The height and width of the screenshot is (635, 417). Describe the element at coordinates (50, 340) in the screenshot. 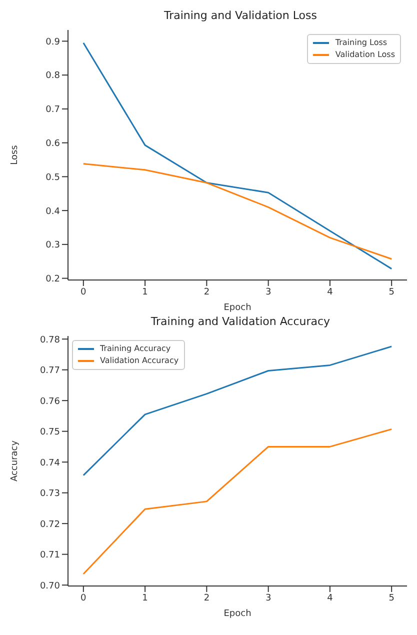

I see `y-tick-label: 0.78` at that location.